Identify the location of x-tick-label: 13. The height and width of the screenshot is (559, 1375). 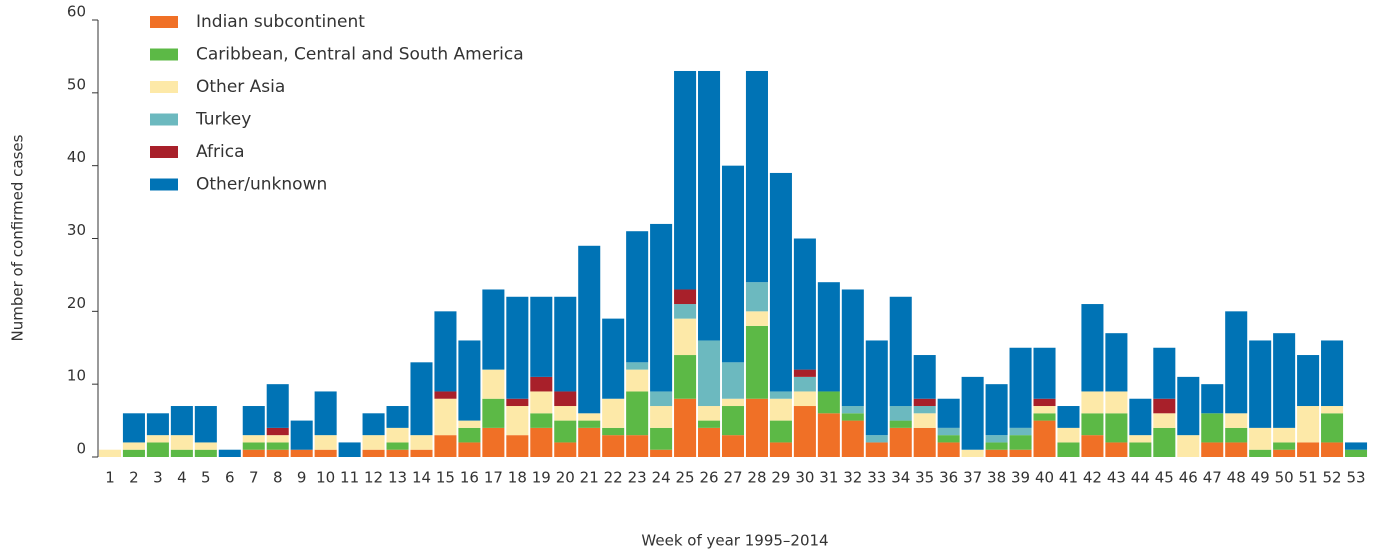
(397, 478).